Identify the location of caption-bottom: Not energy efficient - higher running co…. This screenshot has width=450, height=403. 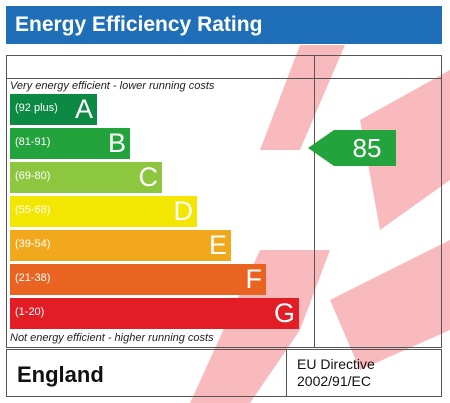
(112, 338).